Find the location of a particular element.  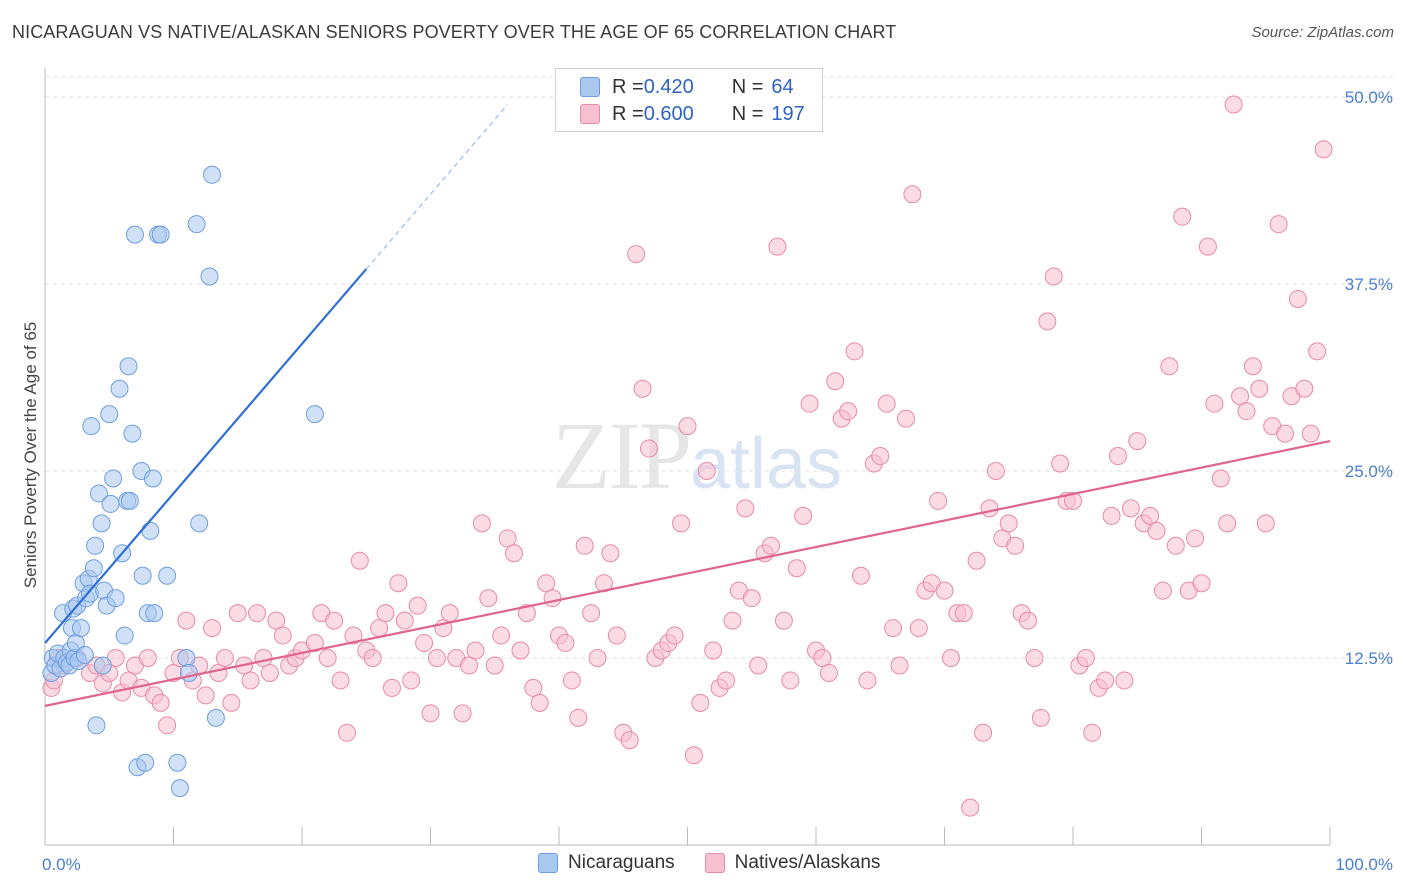

y-tick-label: 12.5% is located at coordinates (1369, 658).